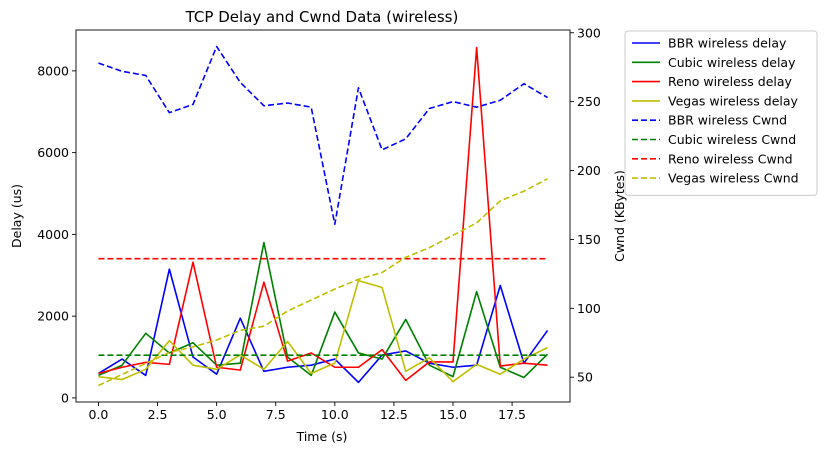 The height and width of the screenshot is (453, 830). What do you see at coordinates (730, 81) in the screenshot?
I see `legend-entry-label: Reno wireless delay` at bounding box center [730, 81].